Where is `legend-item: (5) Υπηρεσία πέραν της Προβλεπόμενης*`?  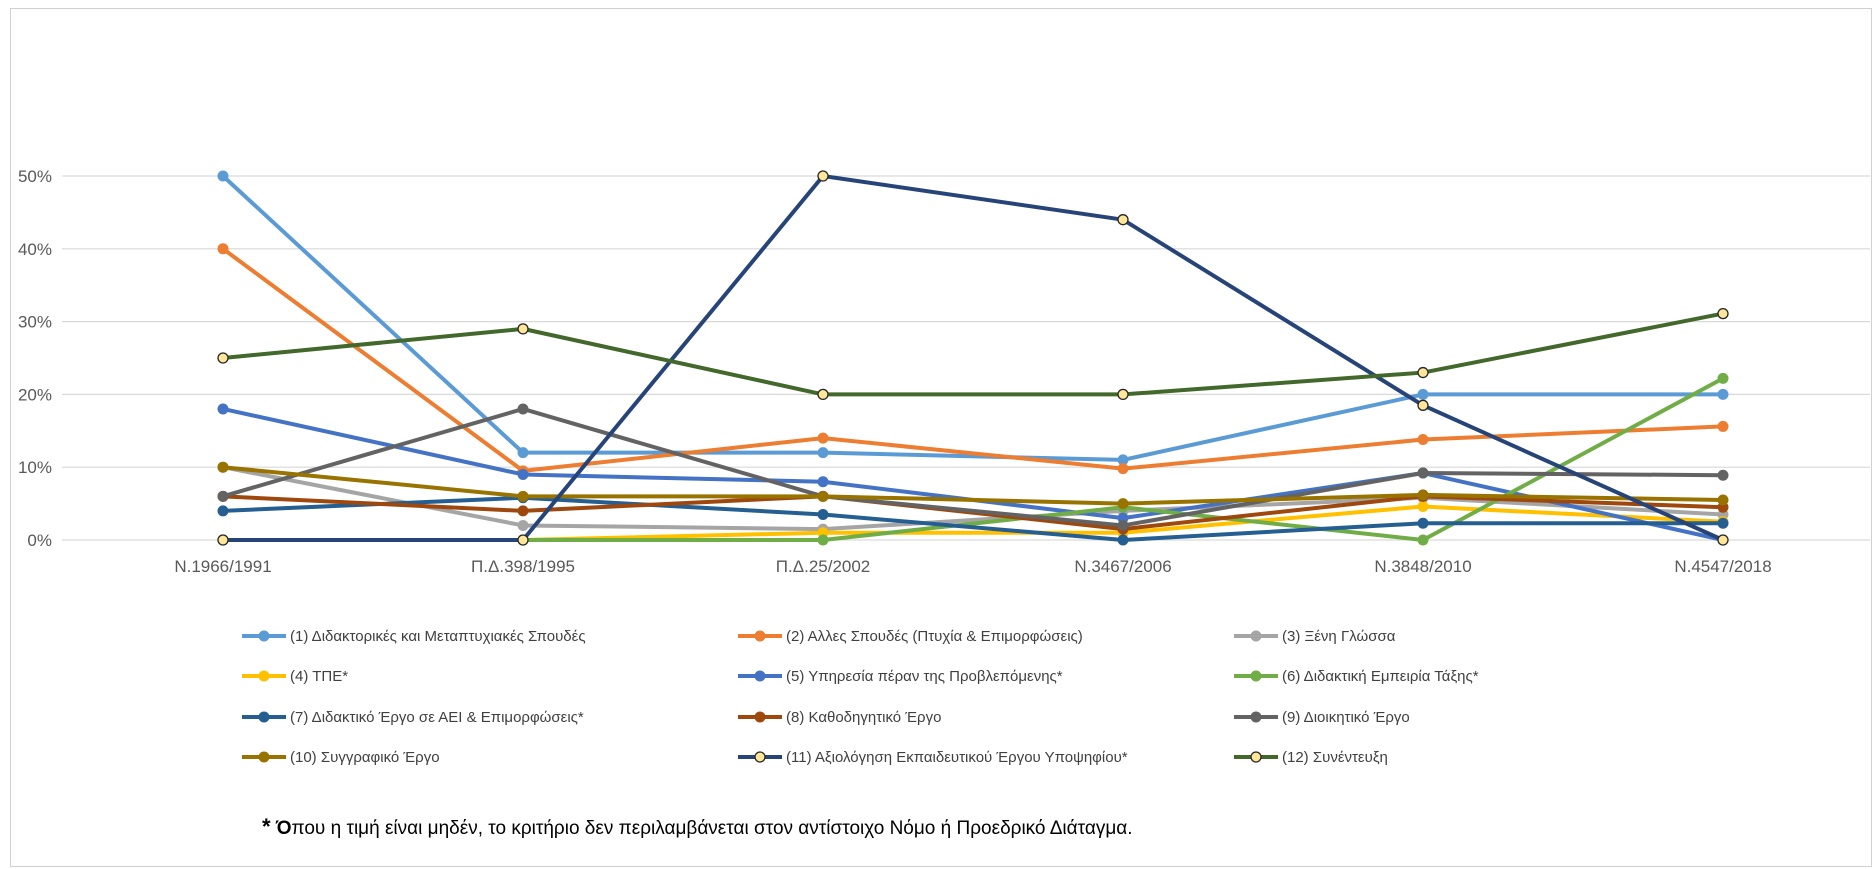
legend-item: (5) Υπηρεσία πέραν της Προβλεπόμενης* is located at coordinates (900, 676).